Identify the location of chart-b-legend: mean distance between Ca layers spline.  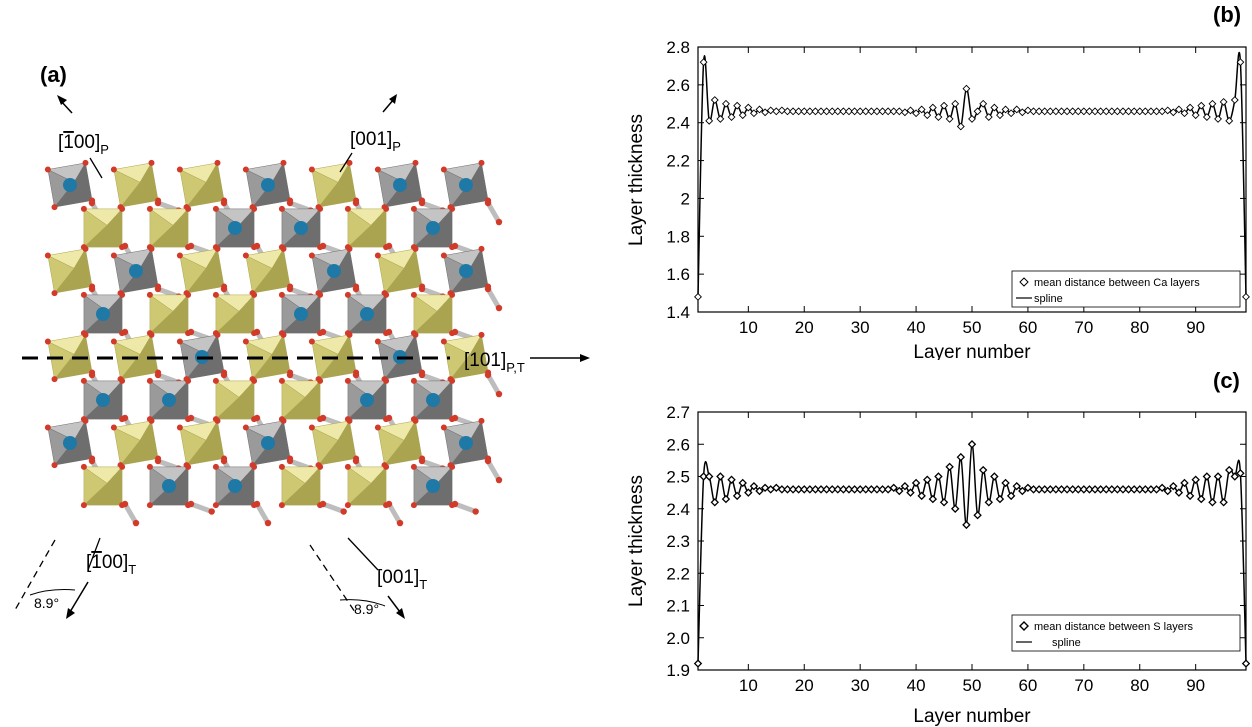
(1126, 289).